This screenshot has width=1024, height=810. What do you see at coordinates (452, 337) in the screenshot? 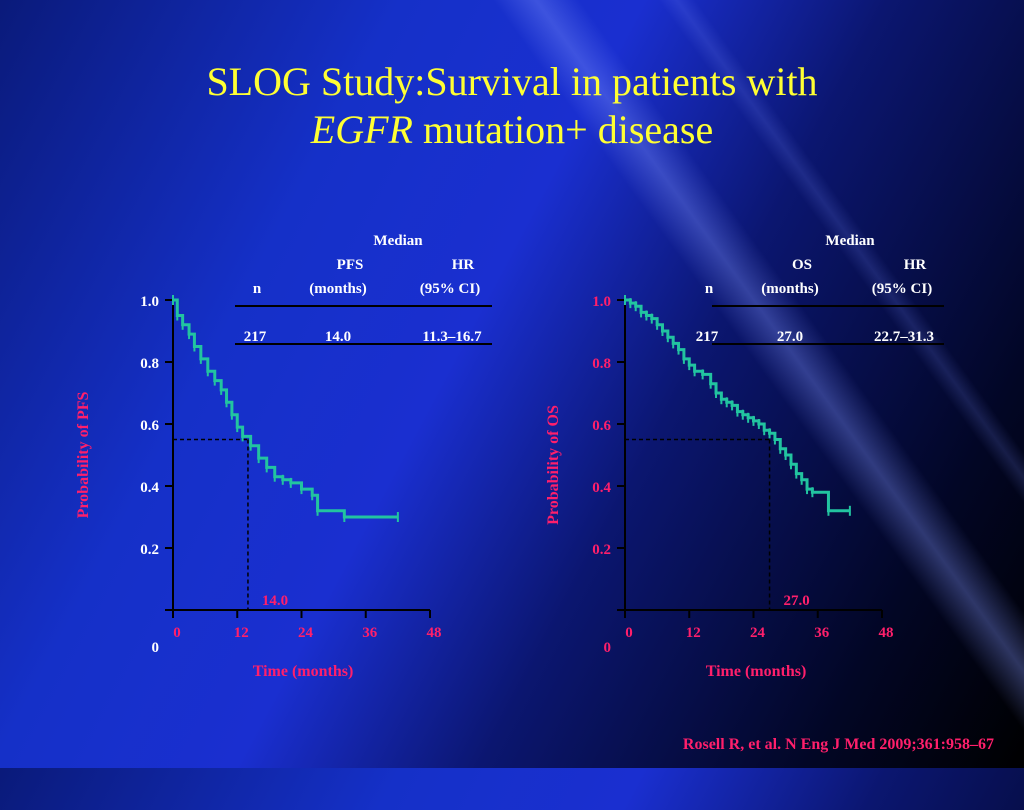
I see `table-row-hr: 11.3–16.7` at bounding box center [452, 337].